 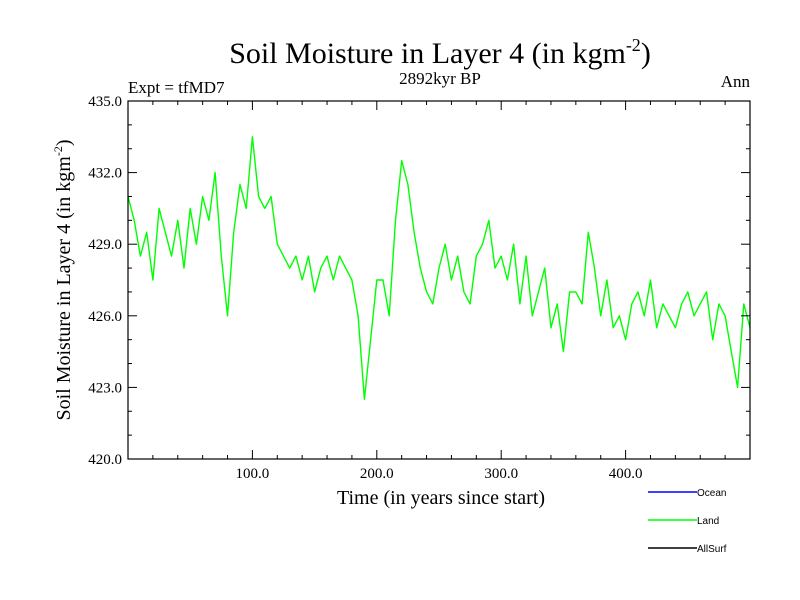 I want to click on x-tick-label: 100.0, so click(x=253, y=474).